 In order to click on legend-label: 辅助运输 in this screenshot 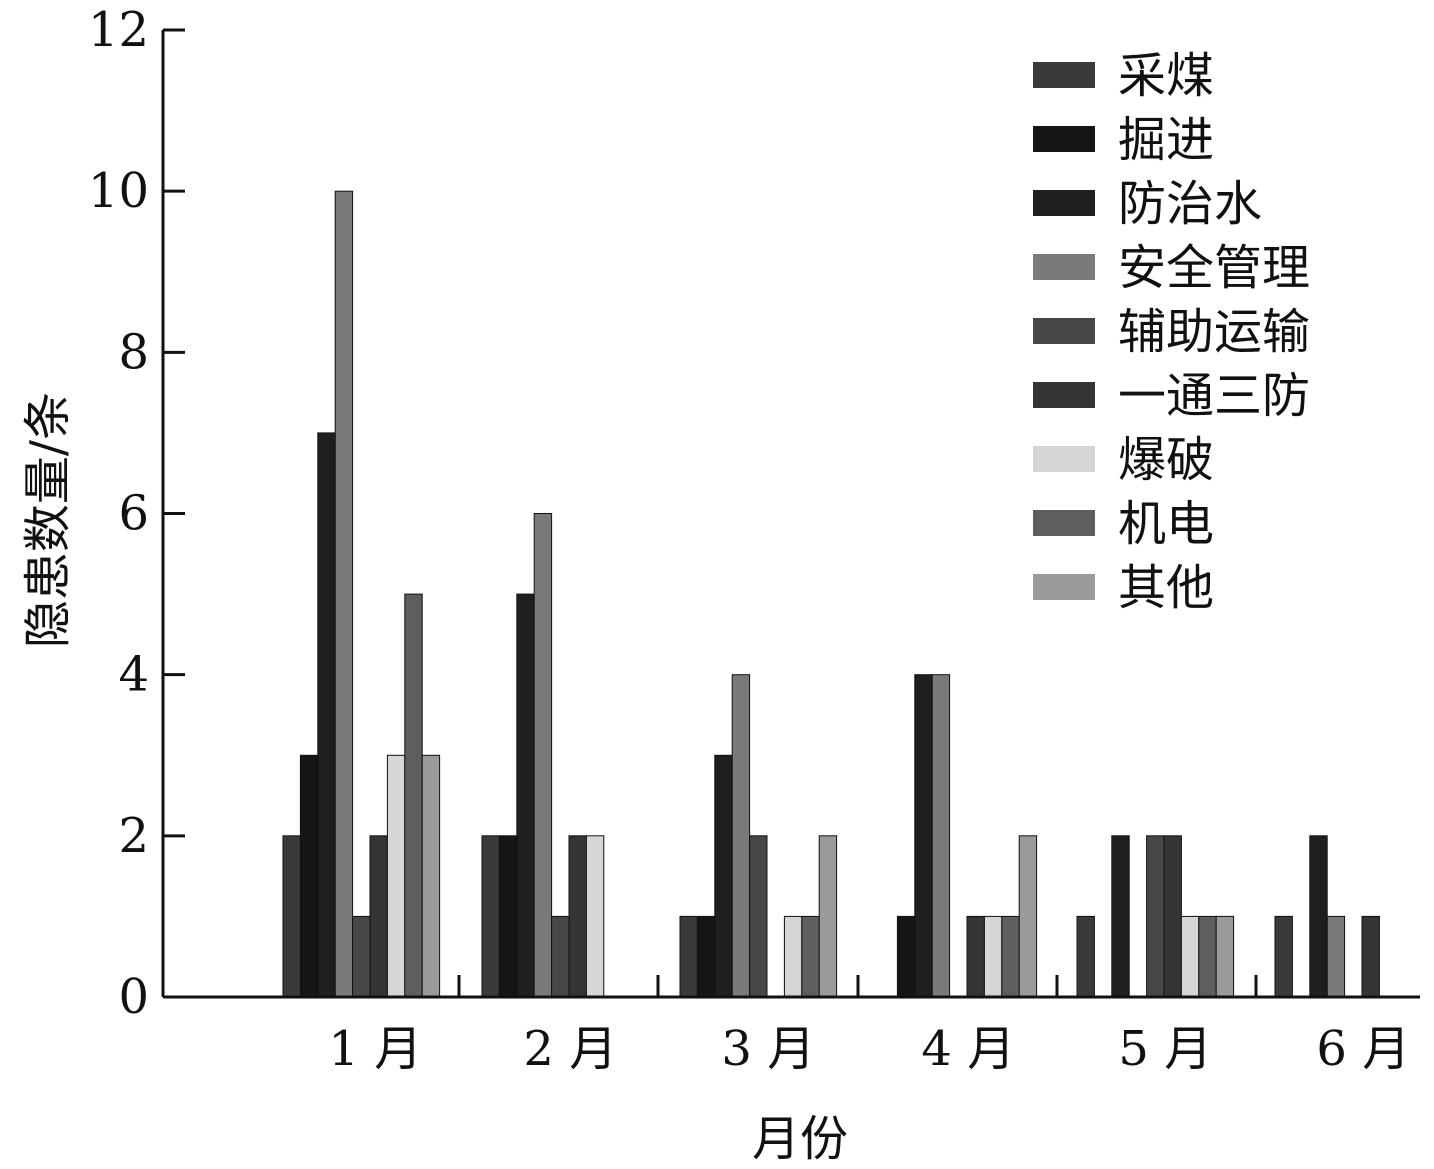, I will do `click(1214, 332)`.